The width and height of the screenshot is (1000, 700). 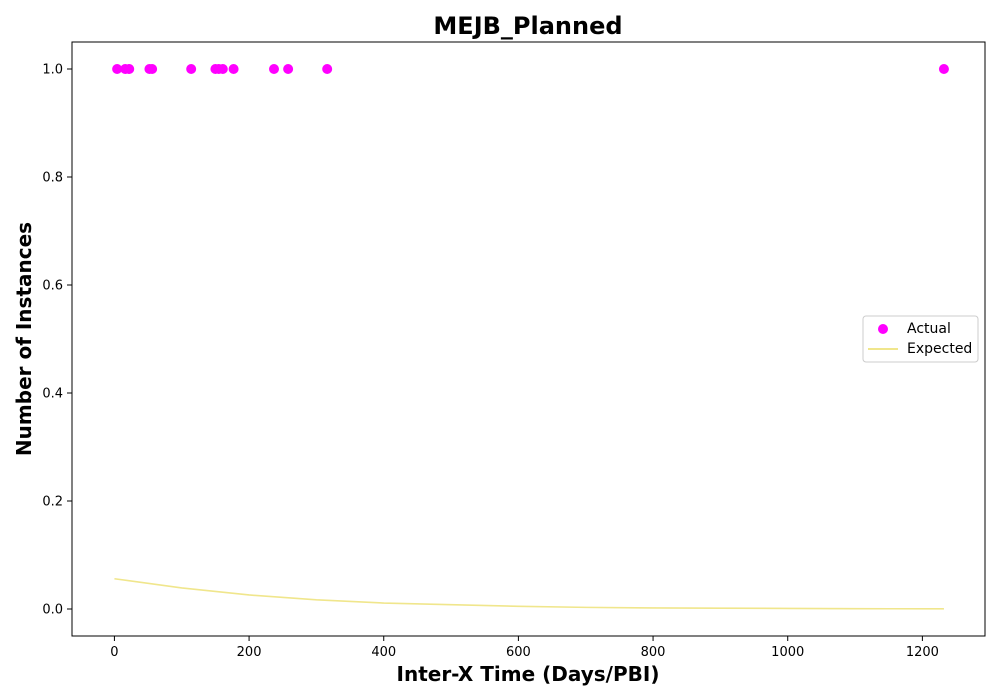 What do you see at coordinates (939, 349) in the screenshot?
I see `legend-expected-label: Expected` at bounding box center [939, 349].